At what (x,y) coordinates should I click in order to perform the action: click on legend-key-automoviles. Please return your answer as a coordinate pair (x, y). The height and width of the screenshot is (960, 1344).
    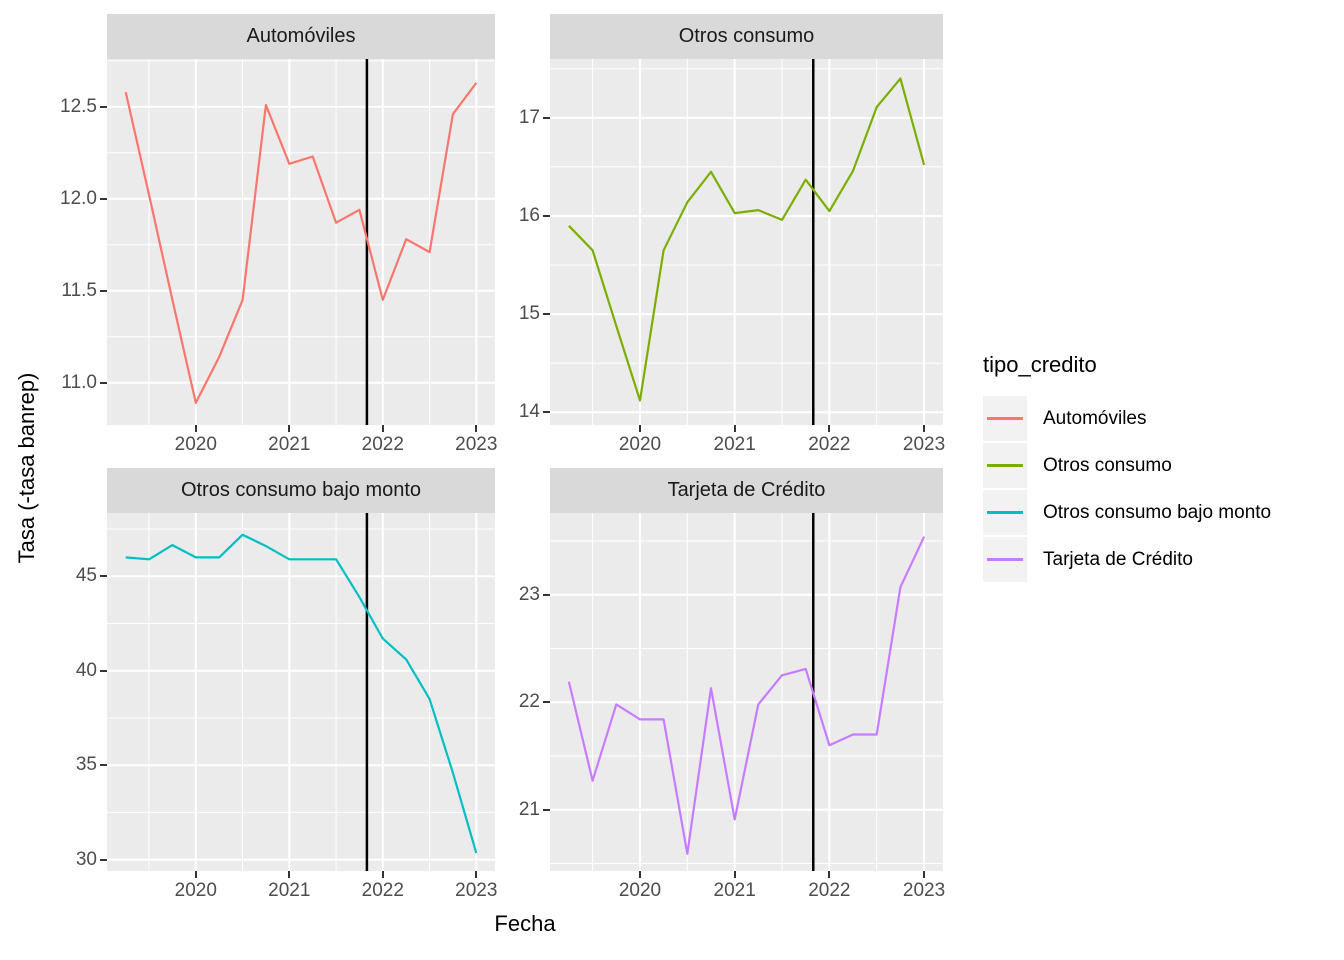
    Looking at the image, I should click on (1005, 418).